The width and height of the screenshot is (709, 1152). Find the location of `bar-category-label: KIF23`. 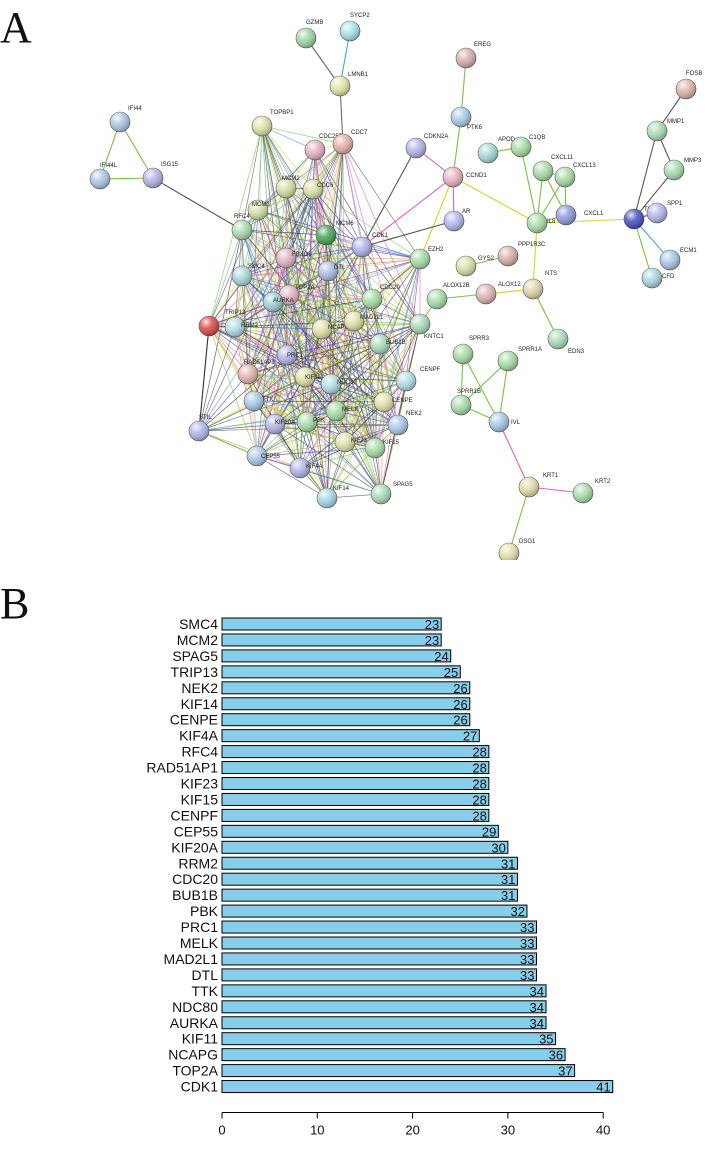

bar-category-label: KIF23 is located at coordinates (200, 784).